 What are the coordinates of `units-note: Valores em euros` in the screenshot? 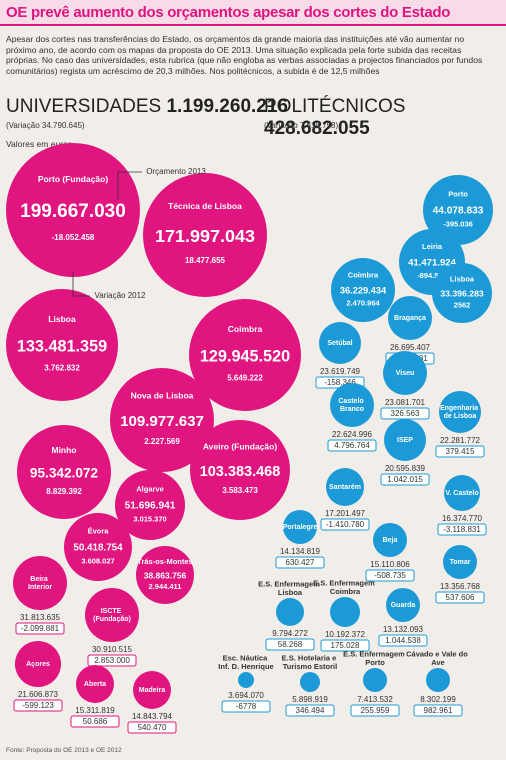 It's located at (39, 144).